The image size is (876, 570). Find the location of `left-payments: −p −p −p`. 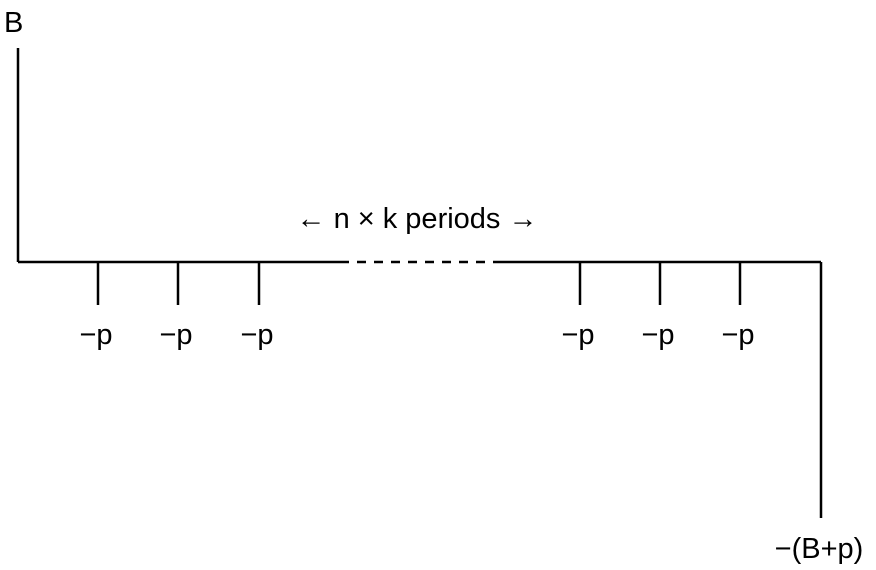

left-payments: −p −p −p is located at coordinates (176, 306).